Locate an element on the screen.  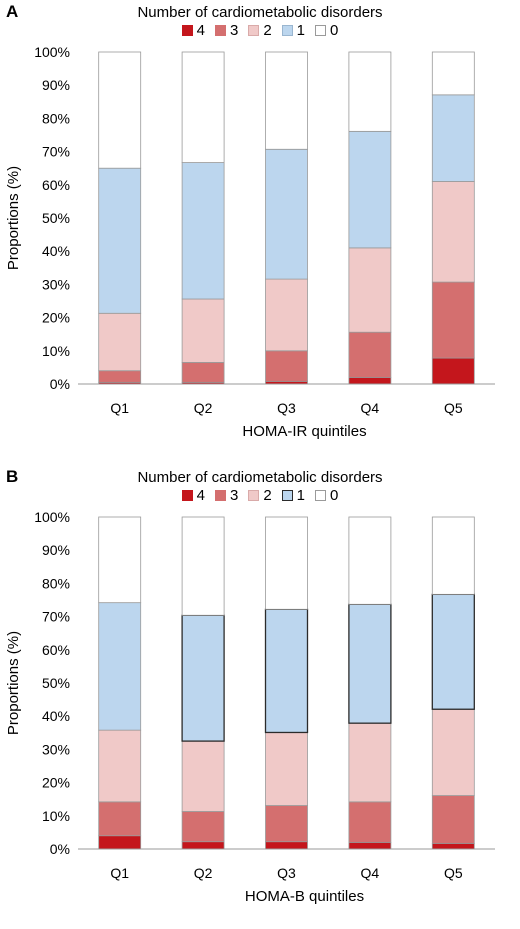
y-tick-label: 80% is located at coordinates (56, 583).